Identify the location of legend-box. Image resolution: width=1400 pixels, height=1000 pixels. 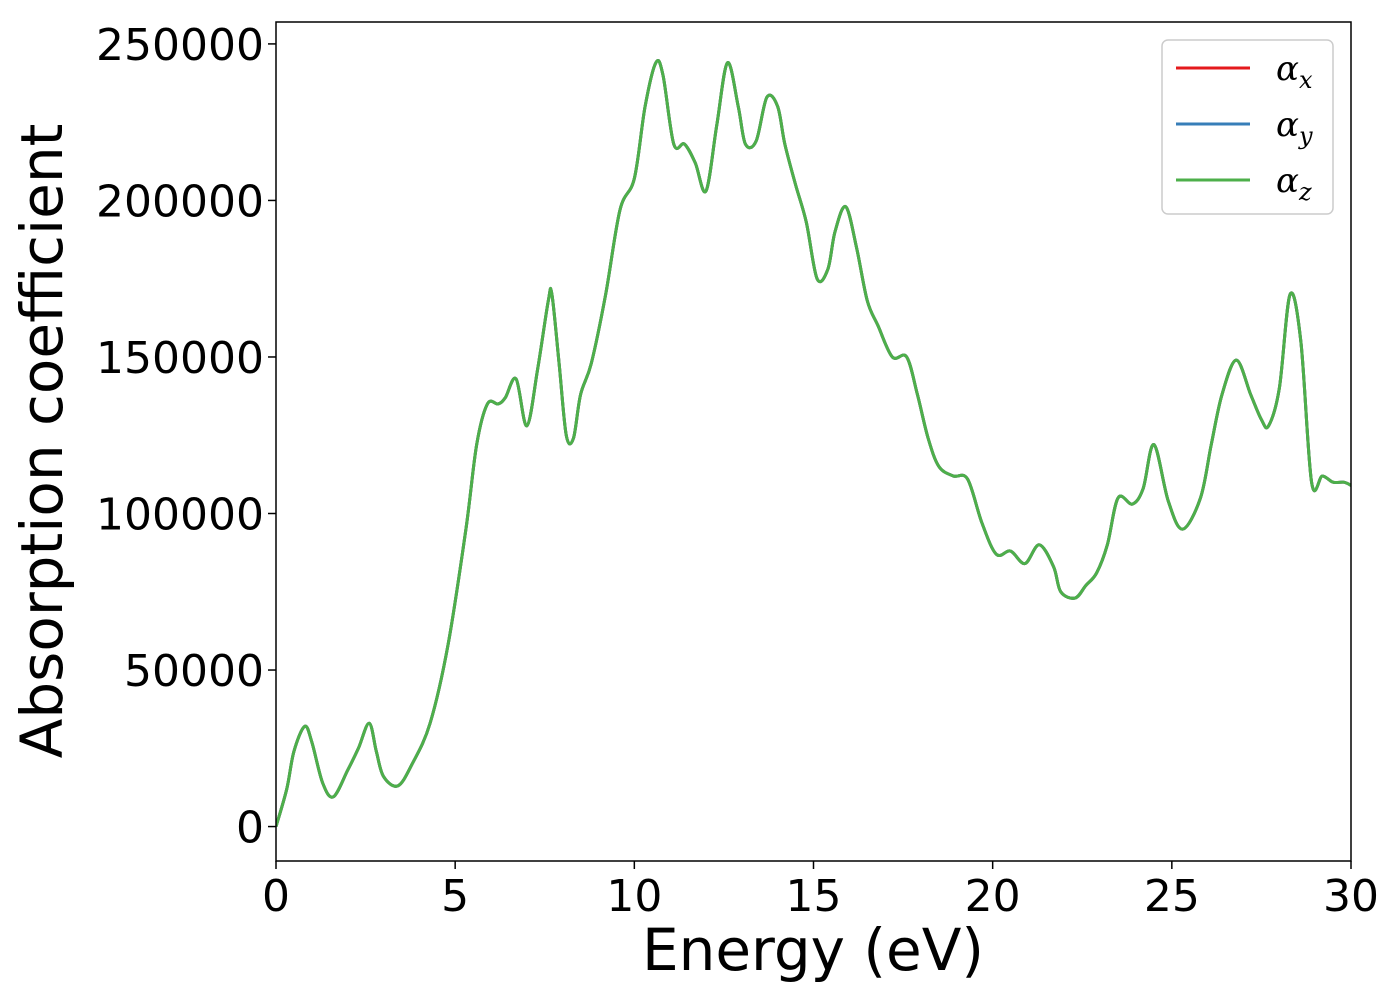
(1247, 127).